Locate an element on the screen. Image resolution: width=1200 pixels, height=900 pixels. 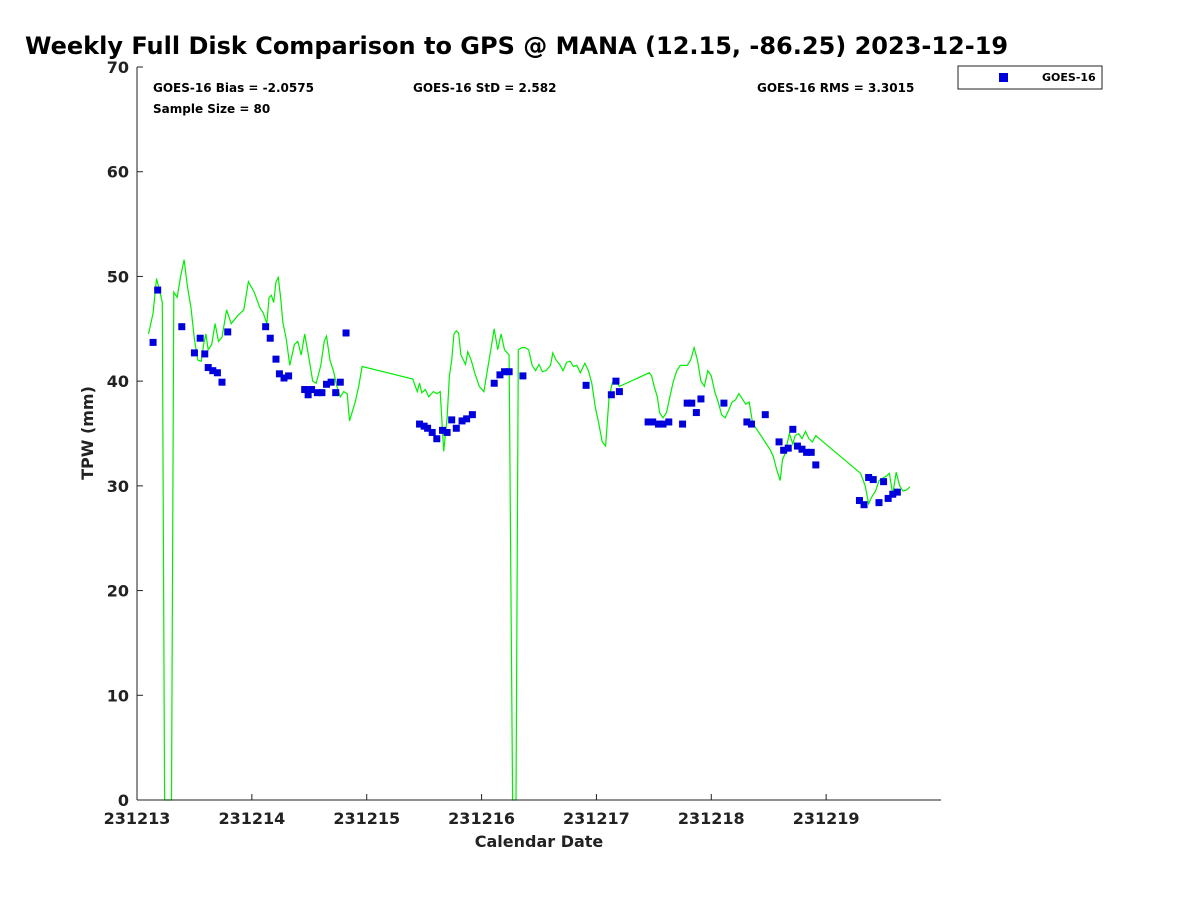
y-axis-label: TPW (mm) is located at coordinates (87, 433).